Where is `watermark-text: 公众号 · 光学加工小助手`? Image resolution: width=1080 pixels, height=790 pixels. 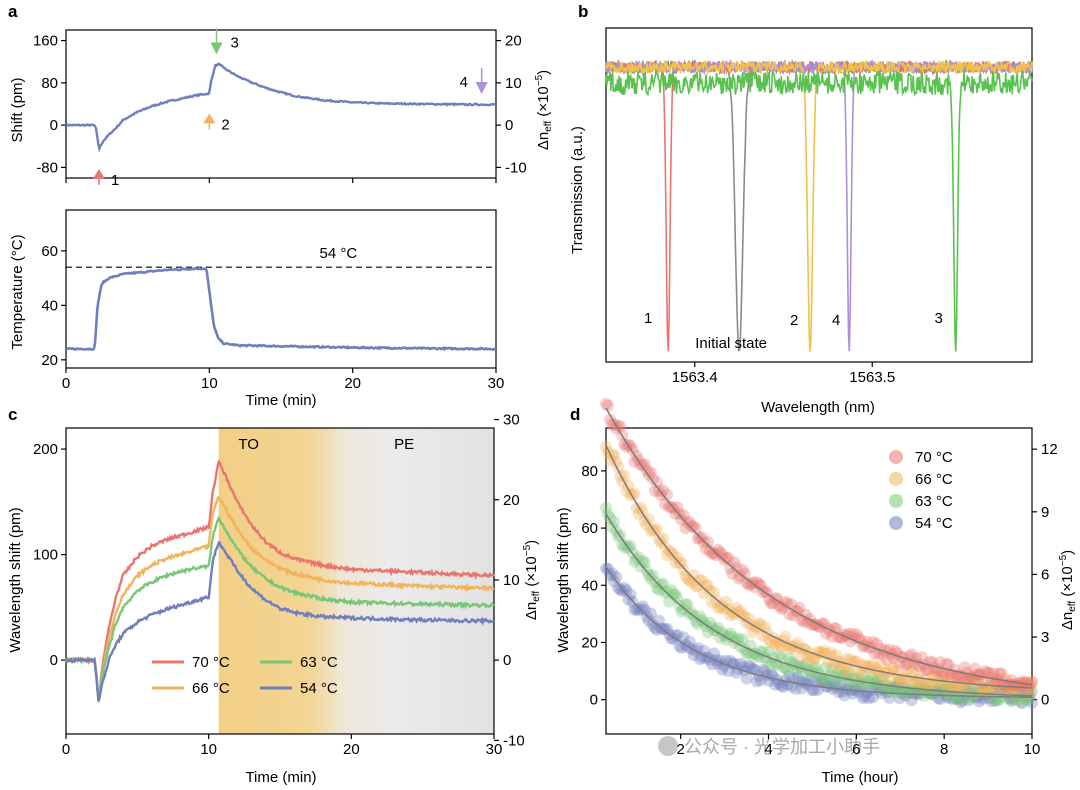 watermark-text: 公众号 · 光学加工小助手 is located at coordinates (782, 747).